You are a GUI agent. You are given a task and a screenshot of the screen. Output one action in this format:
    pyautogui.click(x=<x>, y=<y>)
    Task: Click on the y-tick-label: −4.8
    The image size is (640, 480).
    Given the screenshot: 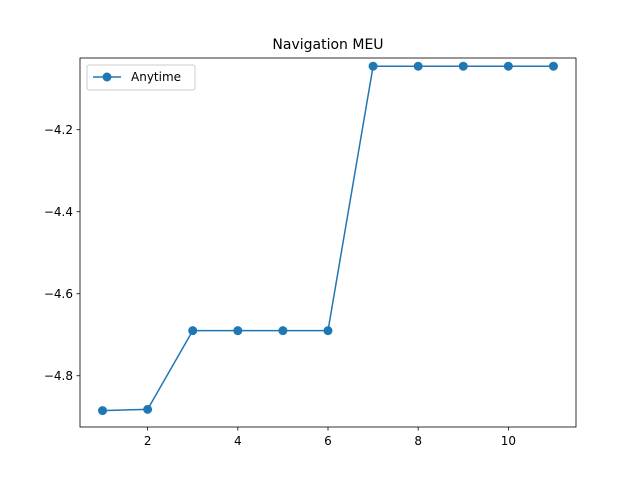 What is the action you would take?
    pyautogui.click(x=58, y=376)
    